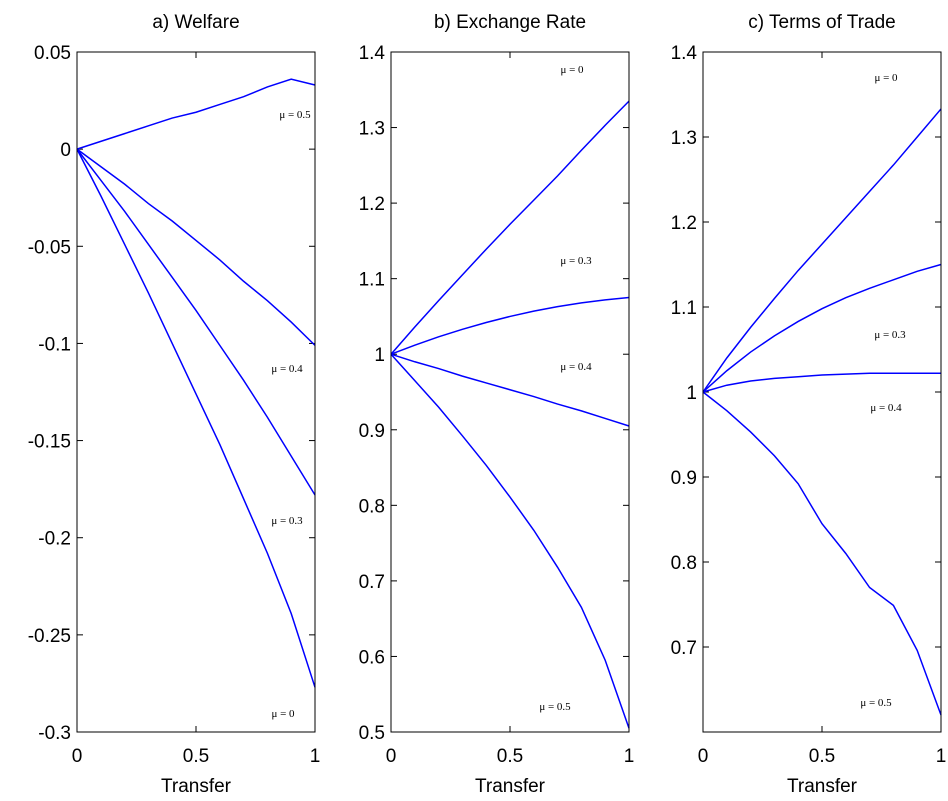 Image resolution: width=948 pixels, height=801 pixels. What do you see at coordinates (49, 636) in the screenshot?
I see `y-tick-label: -0.25` at bounding box center [49, 636].